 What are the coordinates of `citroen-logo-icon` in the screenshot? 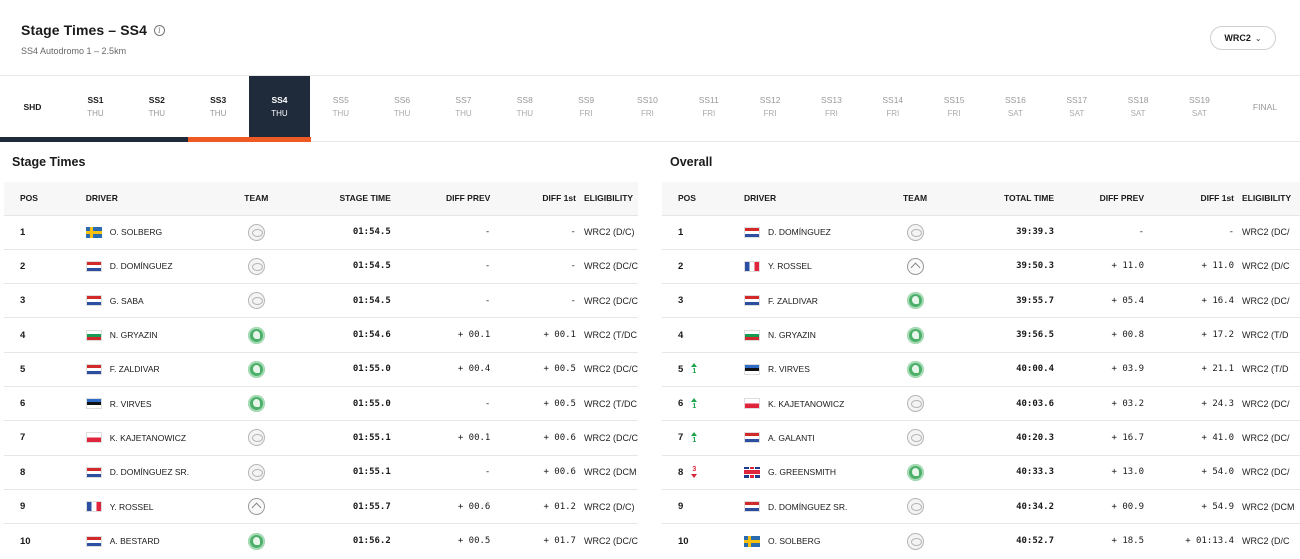 It's located at (915, 266).